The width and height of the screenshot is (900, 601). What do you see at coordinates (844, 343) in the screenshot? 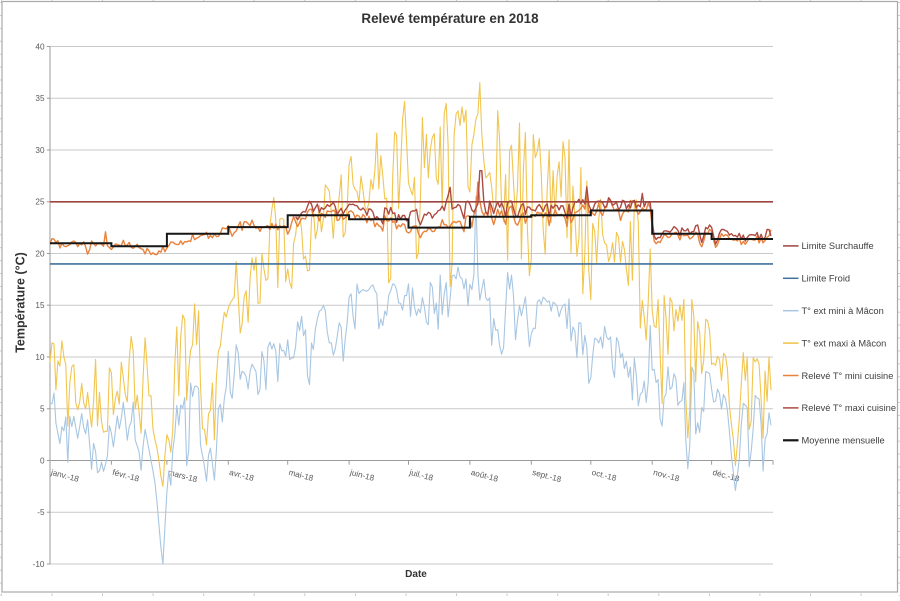
I see `svg-text: T° ext maxi à Mâcon` at bounding box center [844, 343].